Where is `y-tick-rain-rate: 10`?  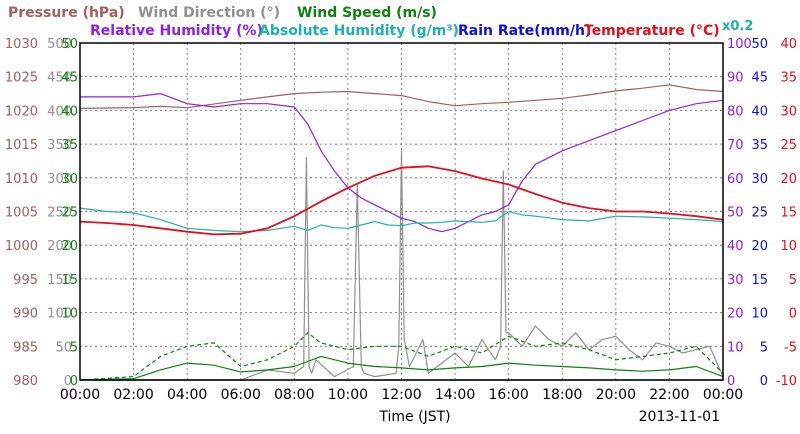 y-tick-rain-rate: 10 is located at coordinates (759, 314).